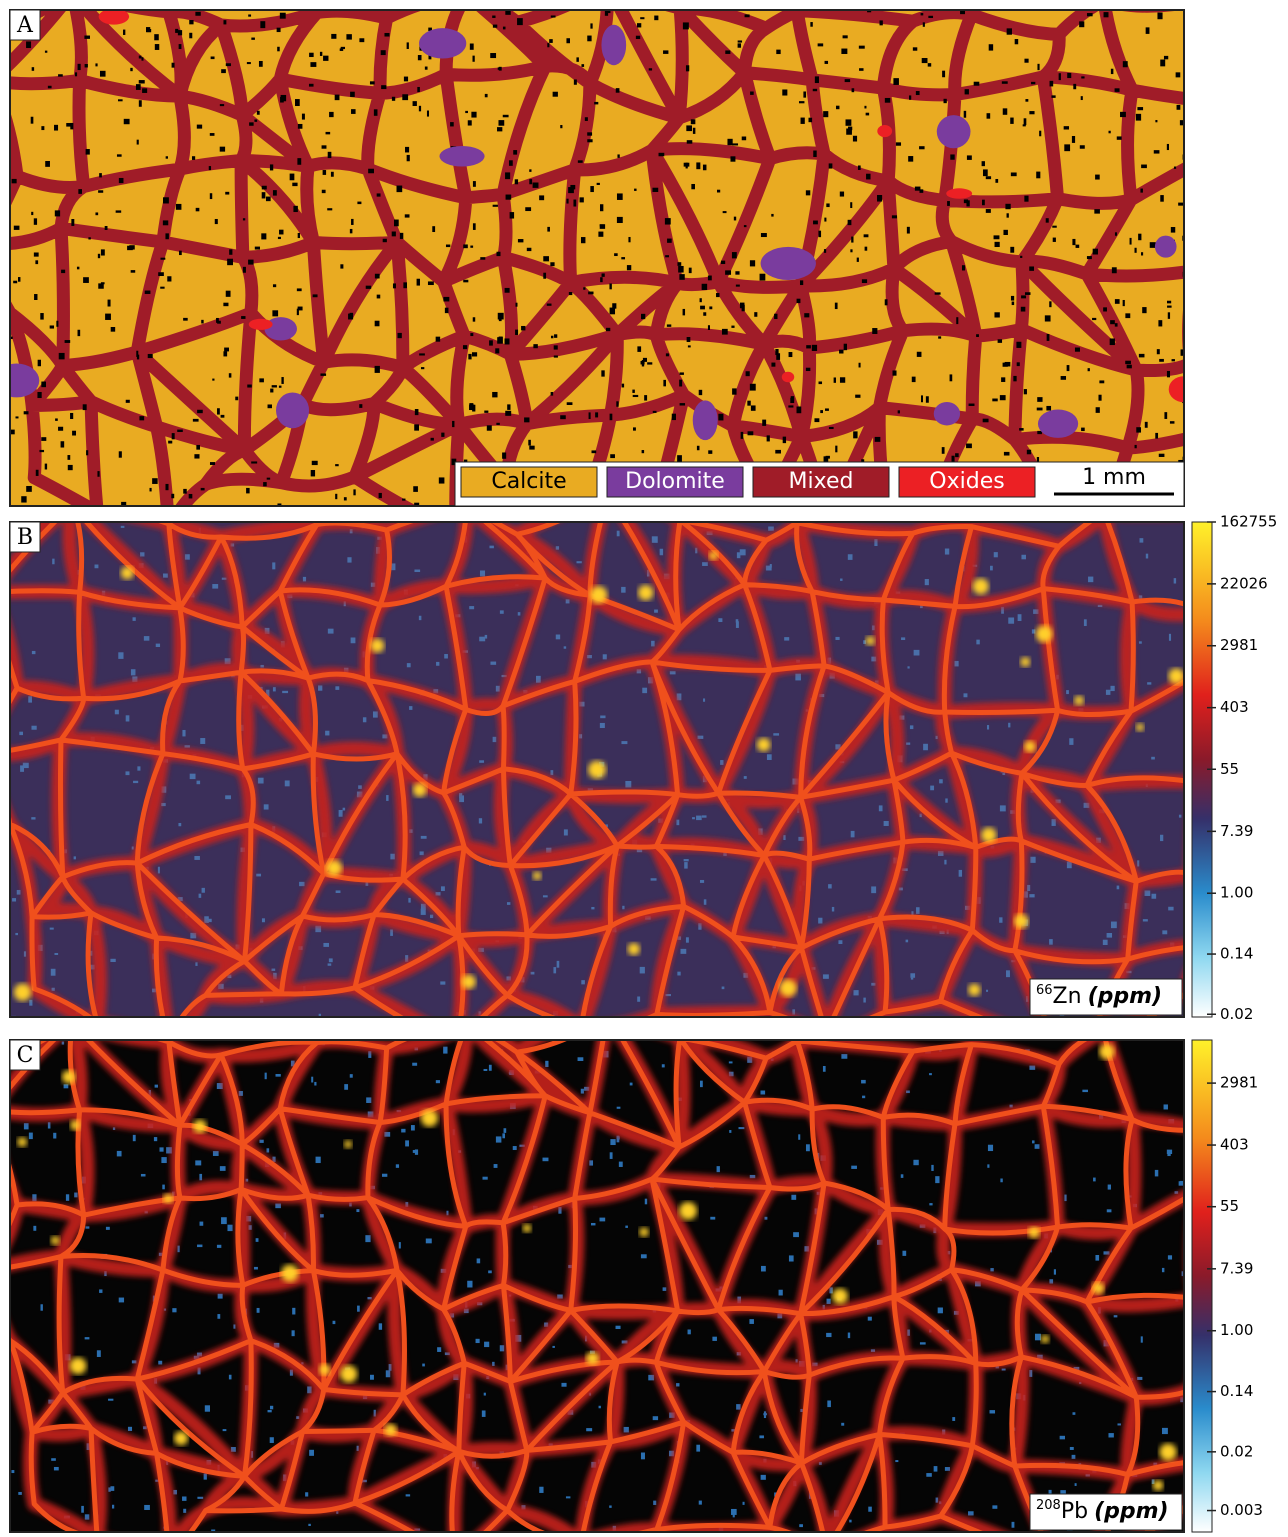 Image resolution: width=1288 pixels, height=1537 pixels. What do you see at coordinates (675, 482) in the screenshot?
I see `legend-swatch` at bounding box center [675, 482].